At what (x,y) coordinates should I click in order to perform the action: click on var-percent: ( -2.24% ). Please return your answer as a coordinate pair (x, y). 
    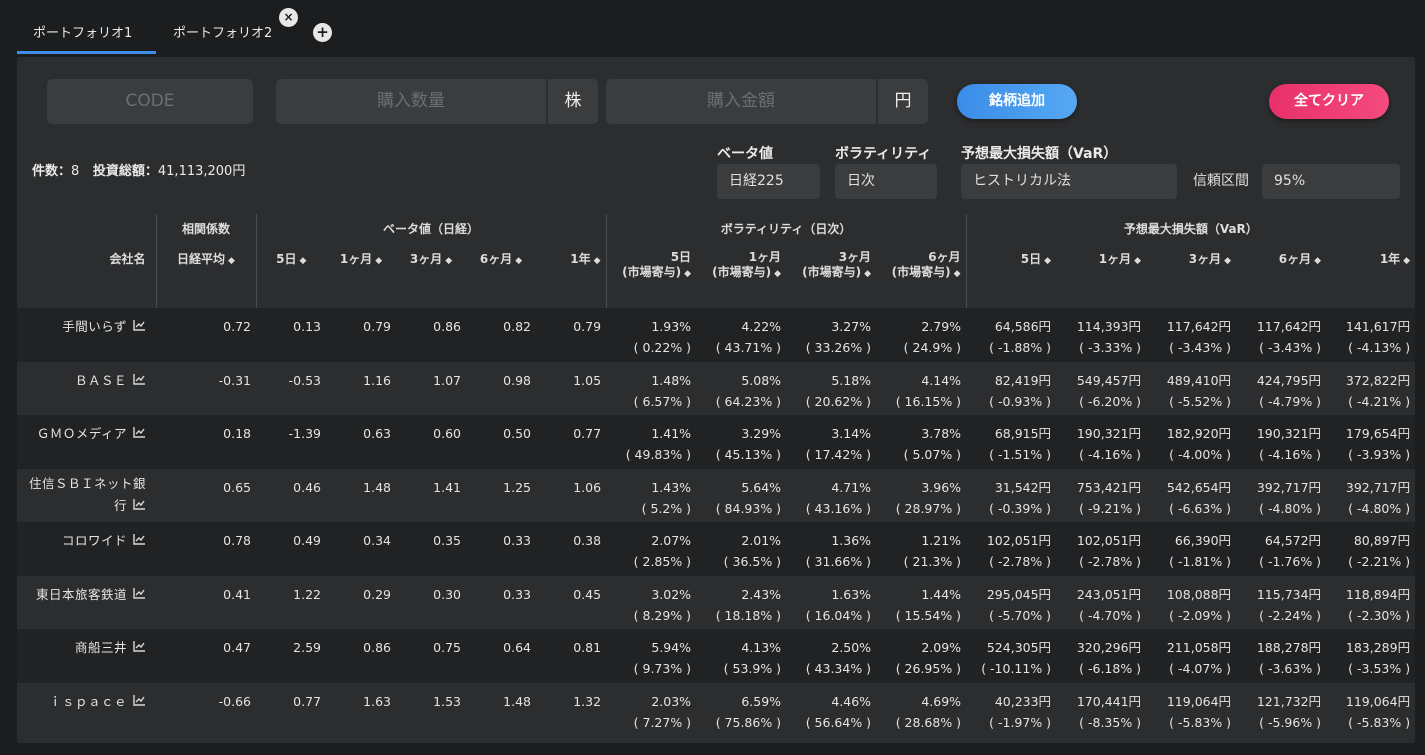
    Looking at the image, I should click on (1290, 615).